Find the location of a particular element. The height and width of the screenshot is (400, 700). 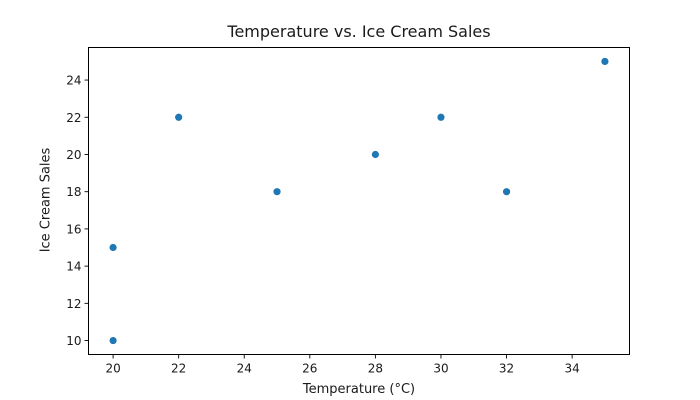

y-tick-label: 16 is located at coordinates (73, 229).